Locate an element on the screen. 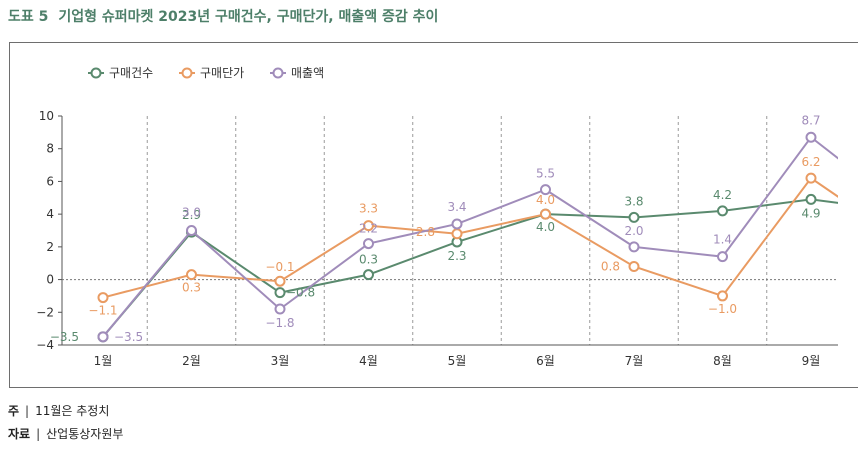 The image size is (858, 456). x-tick-label: 2월 is located at coordinates (191, 361).